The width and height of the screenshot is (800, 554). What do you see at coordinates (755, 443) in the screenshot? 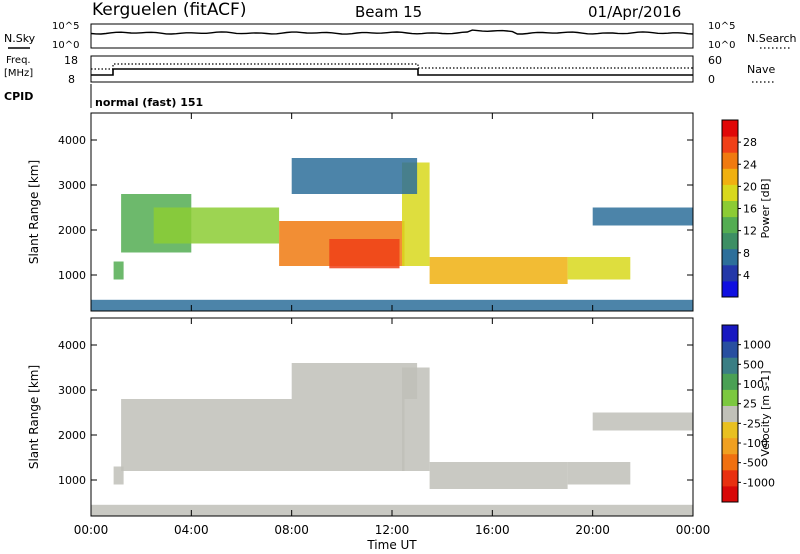
I see `colorbar-tick-label: -100` at bounding box center [755, 443].